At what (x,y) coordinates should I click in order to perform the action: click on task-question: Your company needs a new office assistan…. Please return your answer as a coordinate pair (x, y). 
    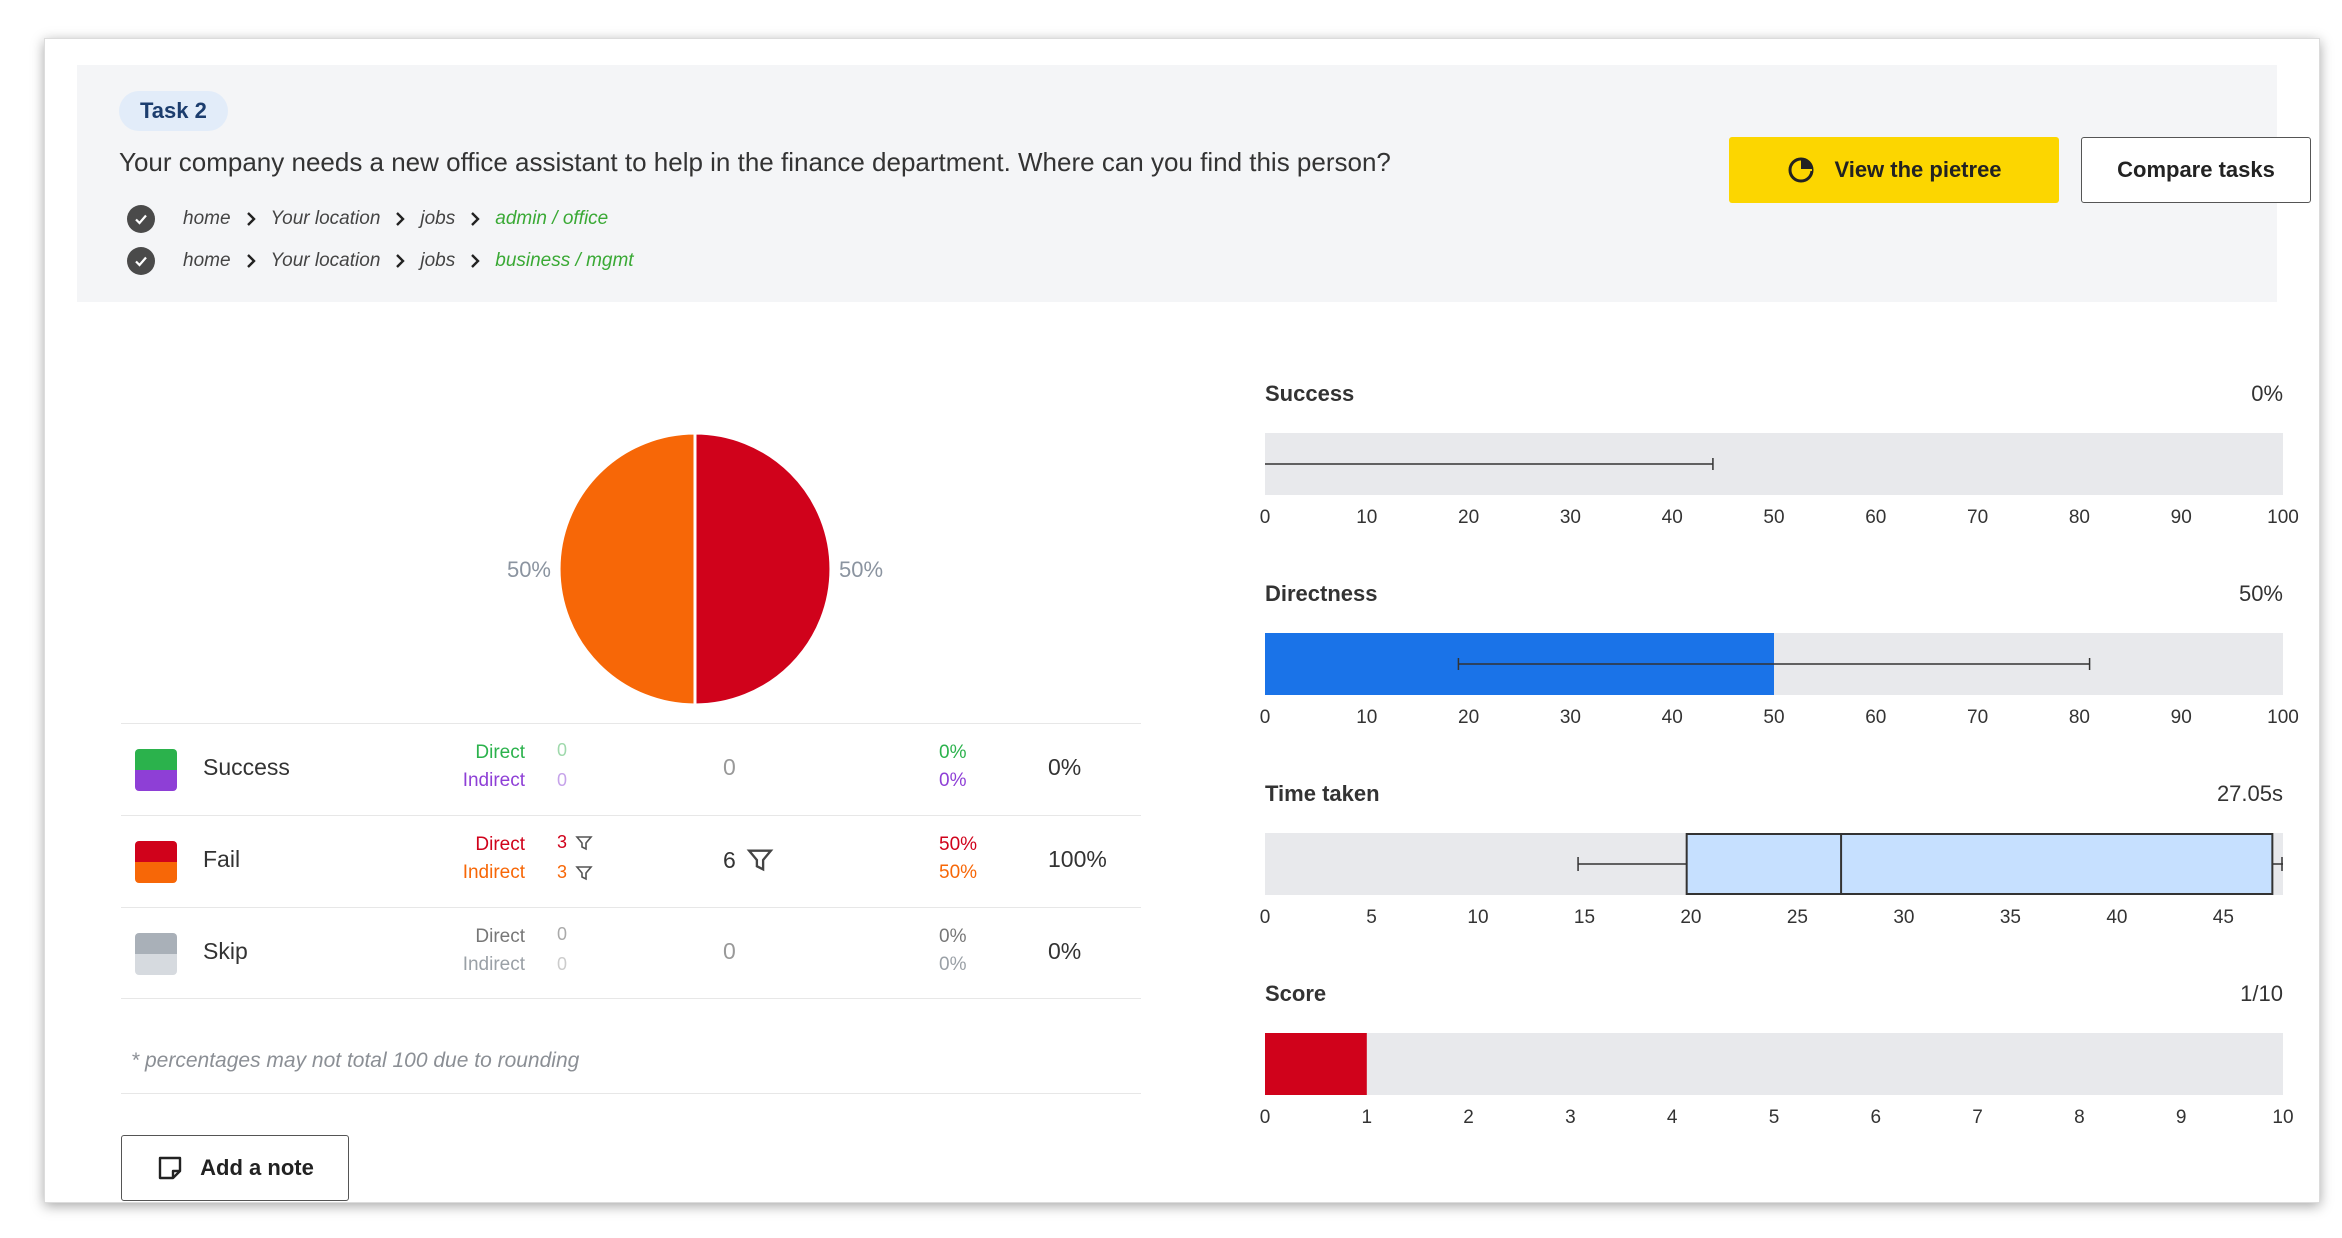
    Looking at the image, I should click on (755, 162).